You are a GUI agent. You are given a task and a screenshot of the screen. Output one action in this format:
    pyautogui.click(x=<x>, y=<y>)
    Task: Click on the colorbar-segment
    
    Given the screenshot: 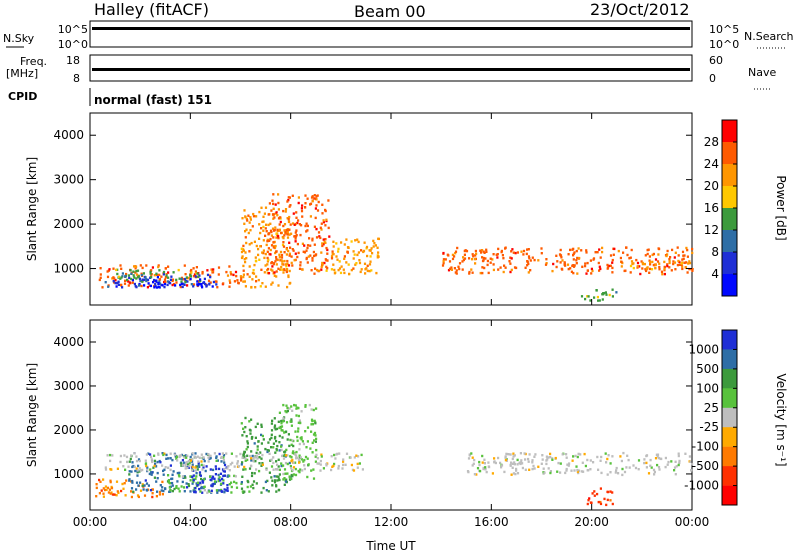 What is the action you would take?
    pyautogui.click(x=729, y=476)
    